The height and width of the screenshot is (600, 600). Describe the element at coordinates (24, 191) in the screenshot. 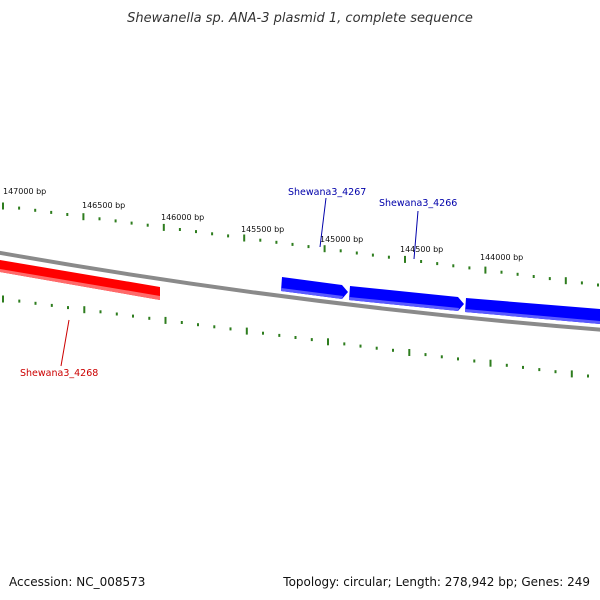

I see `scale-label: 147000 bp` at that location.